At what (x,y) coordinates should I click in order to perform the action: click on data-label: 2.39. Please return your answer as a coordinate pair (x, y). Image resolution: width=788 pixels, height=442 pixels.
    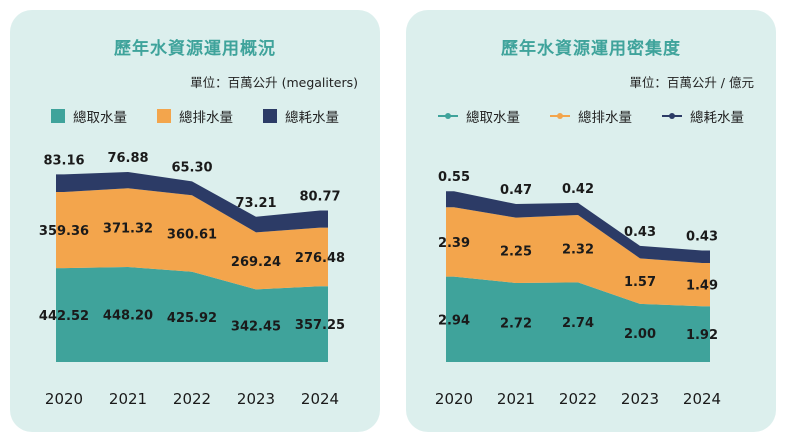
    Looking at the image, I should click on (454, 243).